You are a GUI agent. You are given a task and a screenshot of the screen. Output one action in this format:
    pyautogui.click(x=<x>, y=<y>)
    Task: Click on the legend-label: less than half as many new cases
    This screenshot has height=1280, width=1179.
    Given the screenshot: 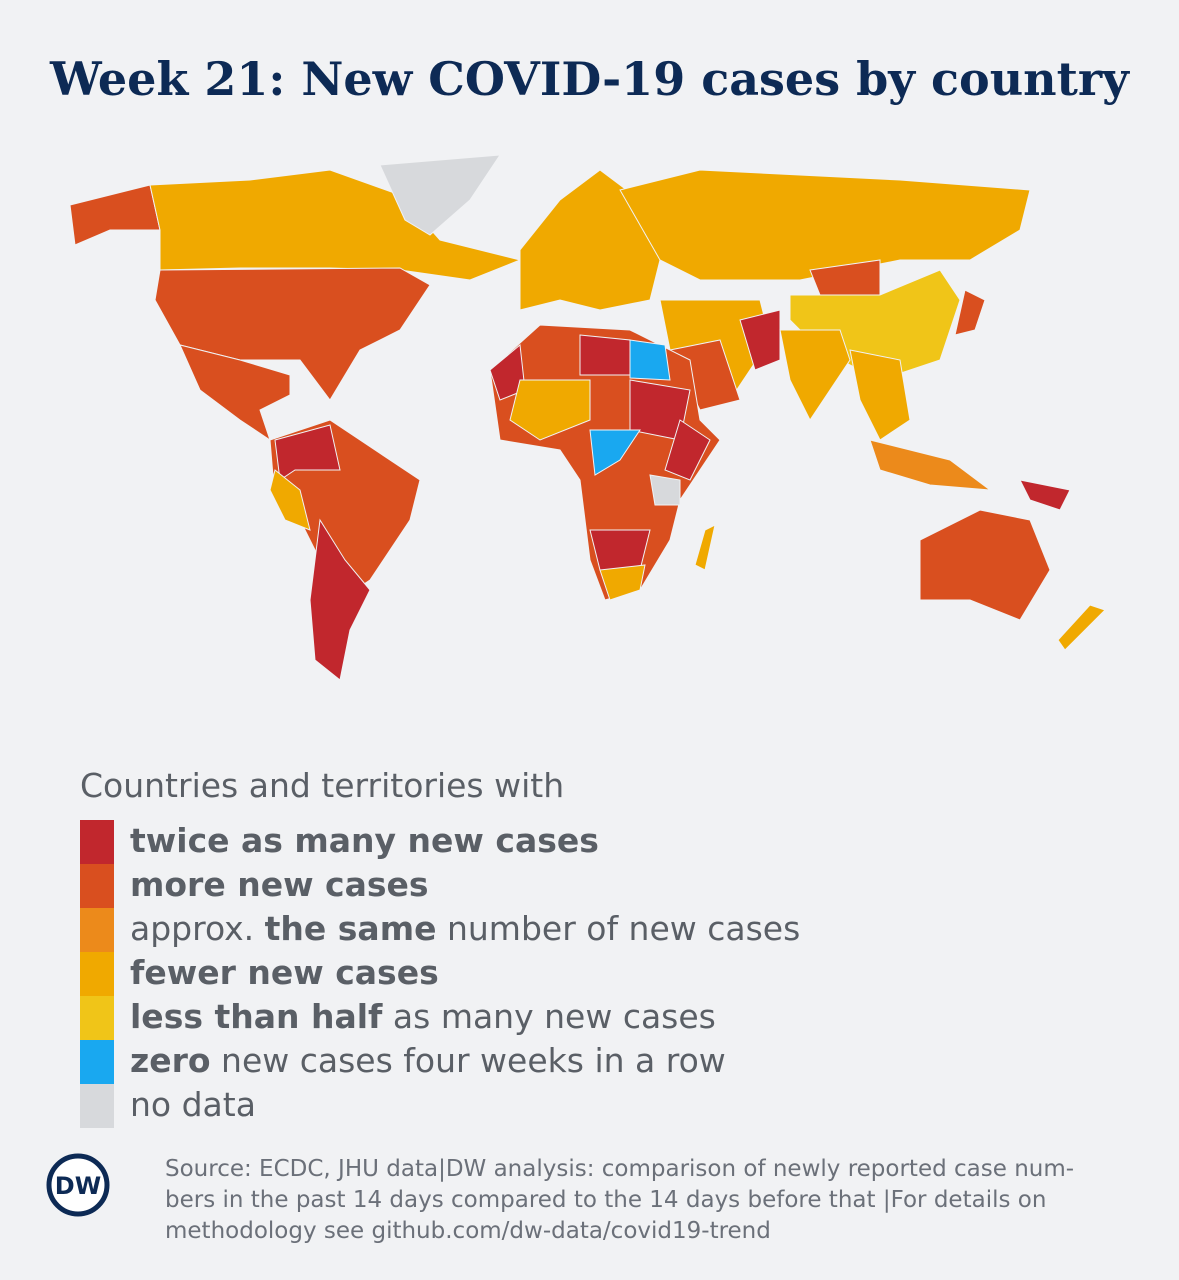 What is the action you would take?
    pyautogui.click(x=423, y=1016)
    